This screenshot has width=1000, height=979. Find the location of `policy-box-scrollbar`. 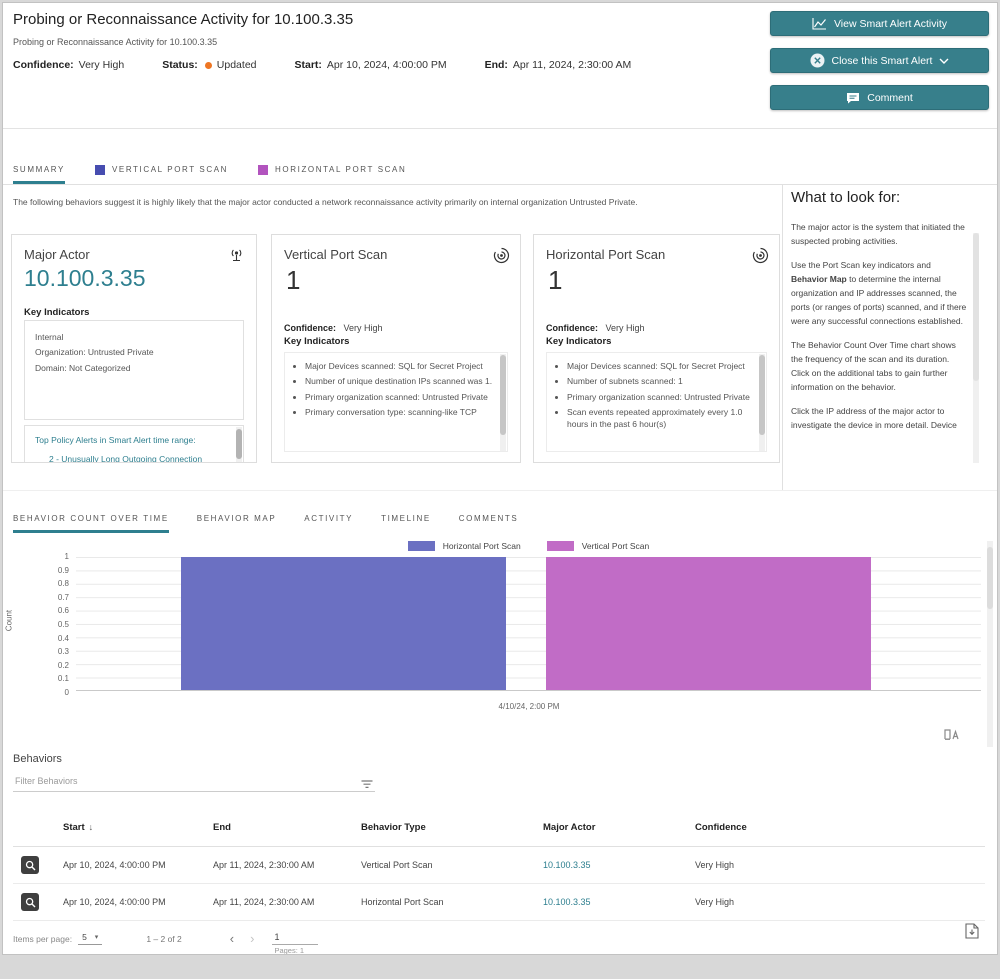

policy-box-scrollbar is located at coordinates (239, 444).